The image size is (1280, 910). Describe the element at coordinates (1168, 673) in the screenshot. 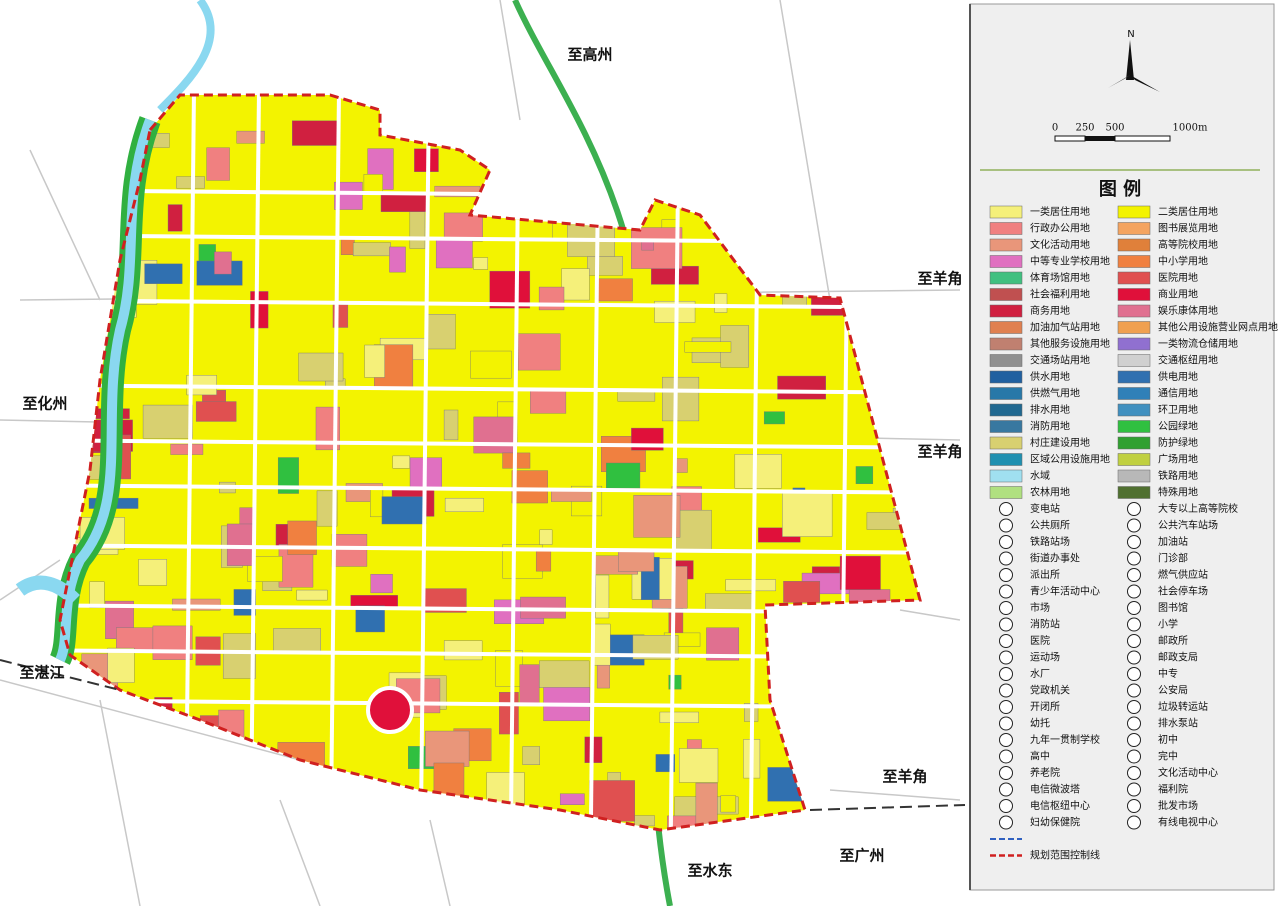

I see `legend-label: 中专` at that location.